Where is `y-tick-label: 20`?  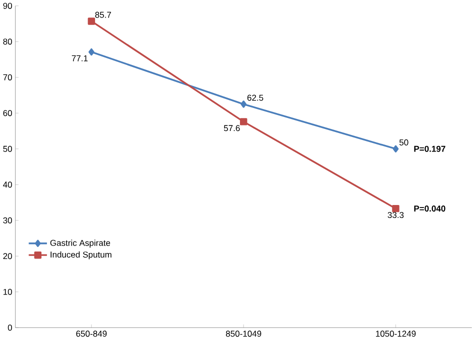
y-tick-label: 20 is located at coordinates (7, 256).